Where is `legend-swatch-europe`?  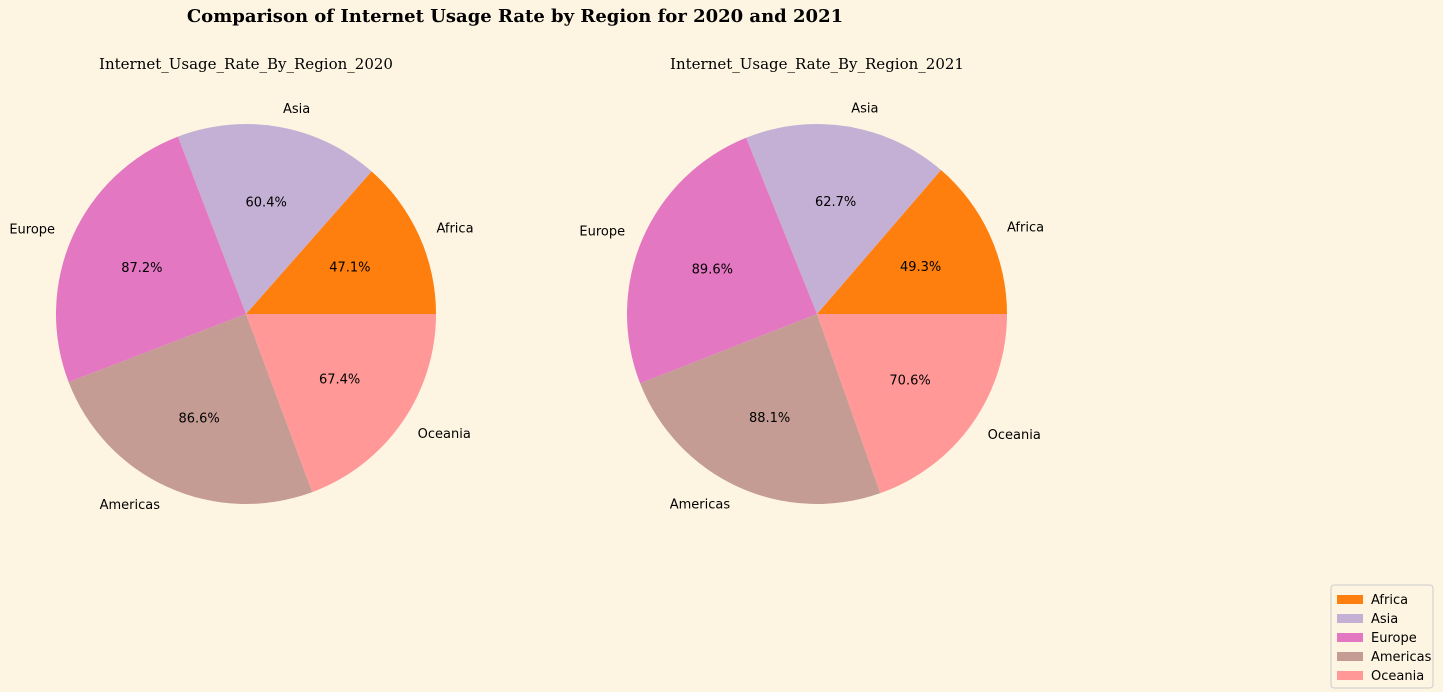
legend-swatch-europe is located at coordinates (1350, 637).